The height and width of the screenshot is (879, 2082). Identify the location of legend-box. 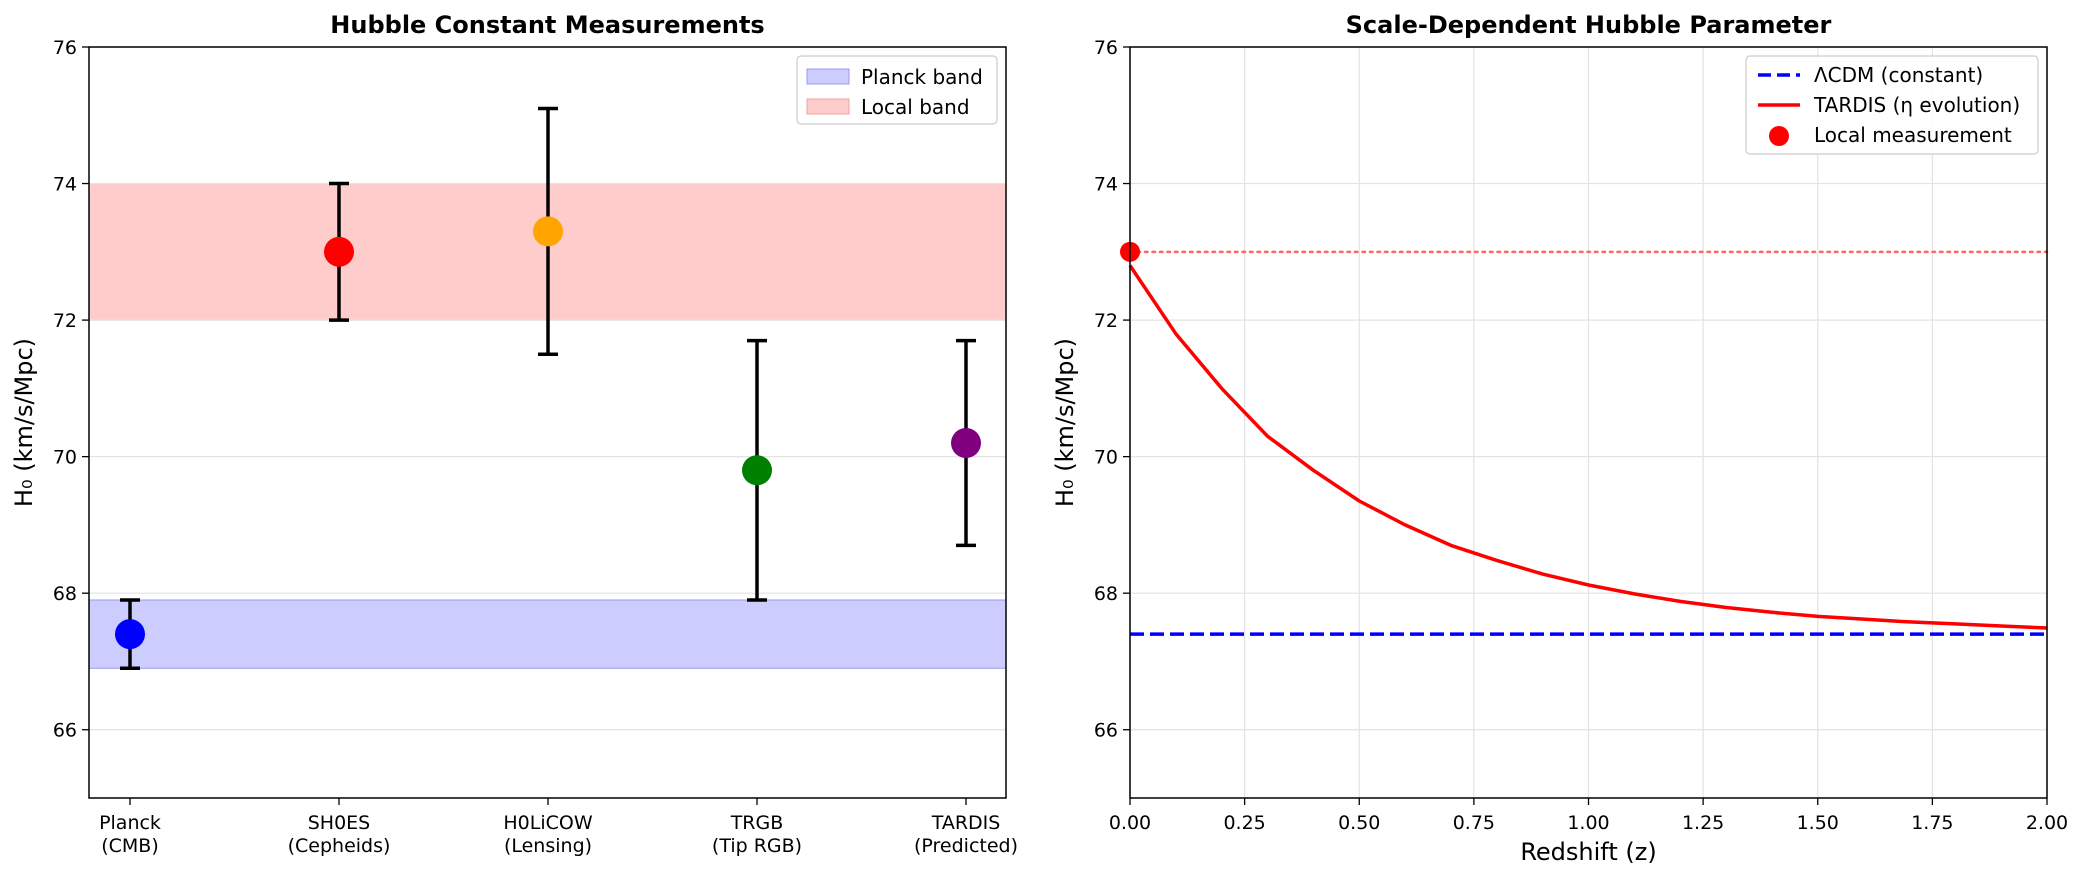
(1892, 105).